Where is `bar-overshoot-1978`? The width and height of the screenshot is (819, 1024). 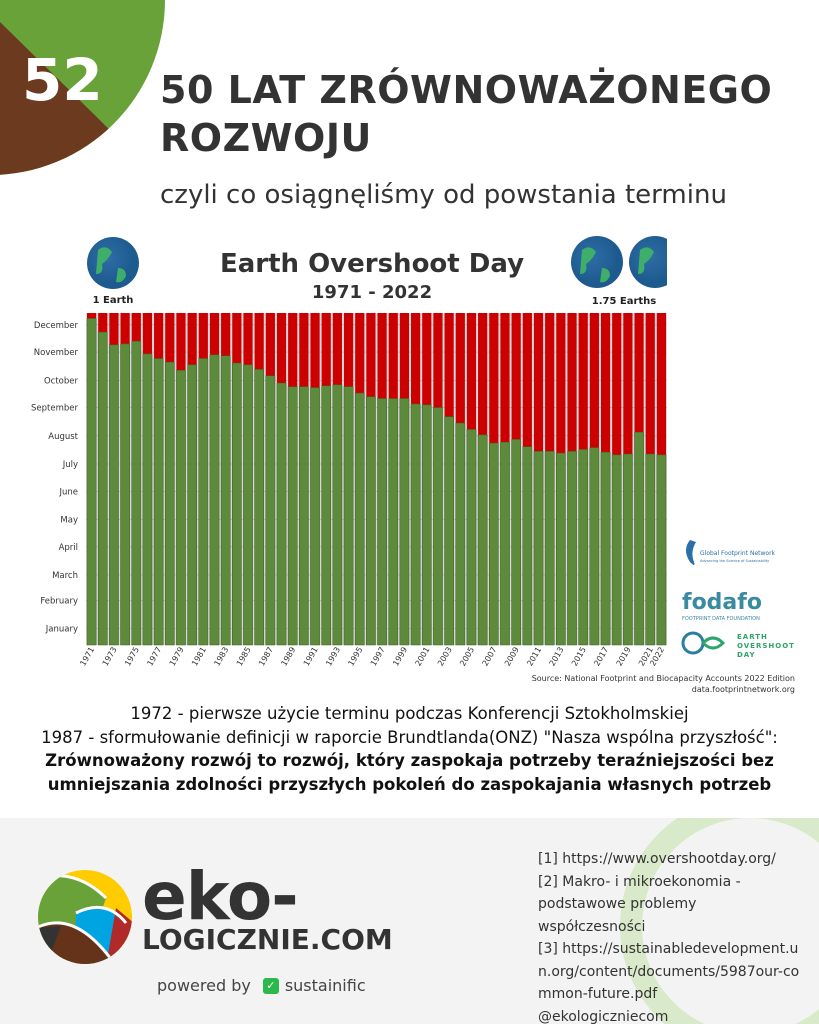 bar-overshoot-1978 is located at coordinates (170, 338).